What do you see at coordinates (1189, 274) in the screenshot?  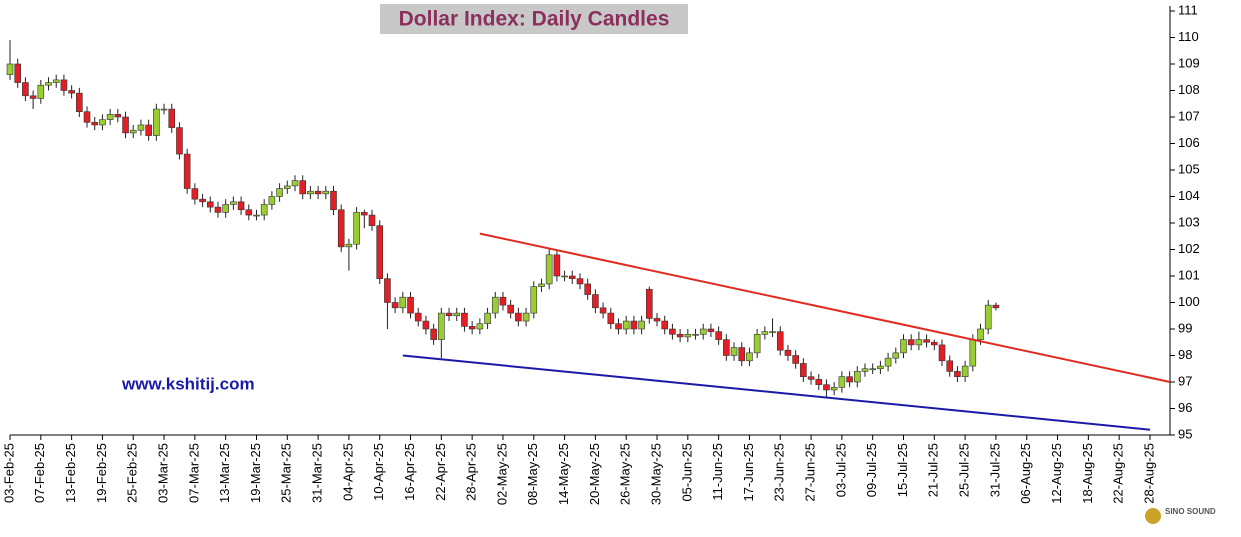 I see `y-tick-label: 101` at bounding box center [1189, 274].